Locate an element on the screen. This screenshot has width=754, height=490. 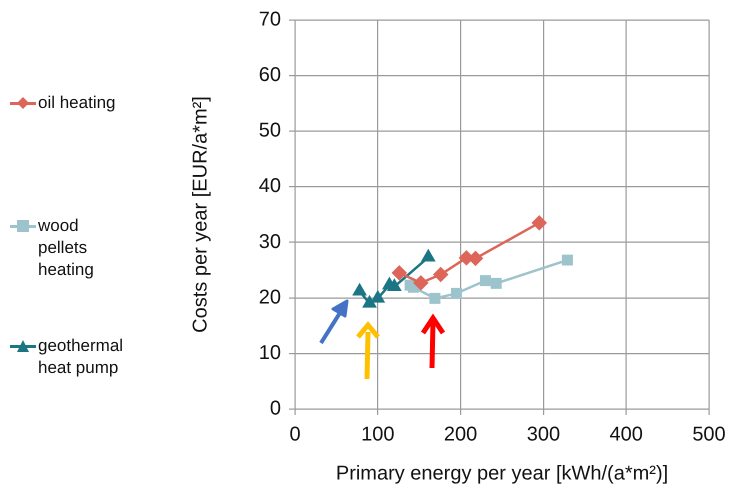
y-tick-label: 60 is located at coordinates (269, 75).